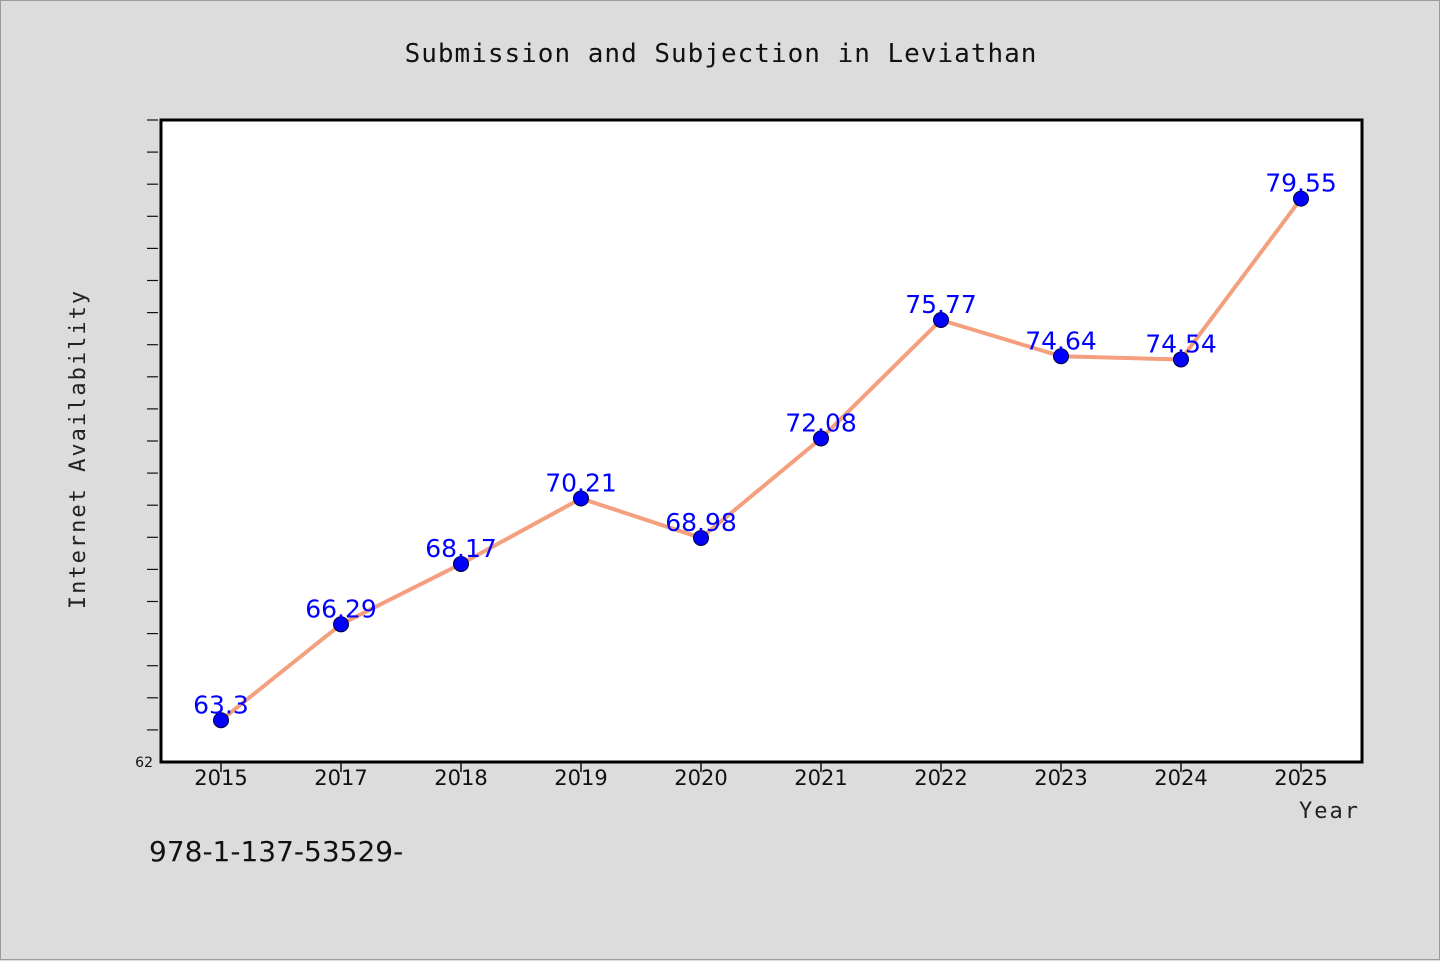 The width and height of the screenshot is (1440, 961). I want to click on x-tick-label: 2020, so click(700, 778).